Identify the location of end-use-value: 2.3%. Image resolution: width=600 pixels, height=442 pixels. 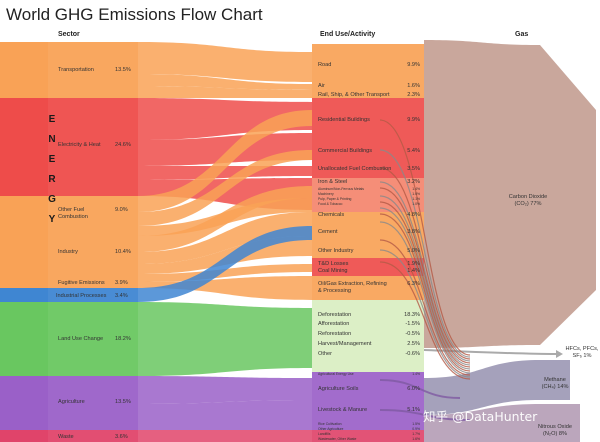
(413, 95).